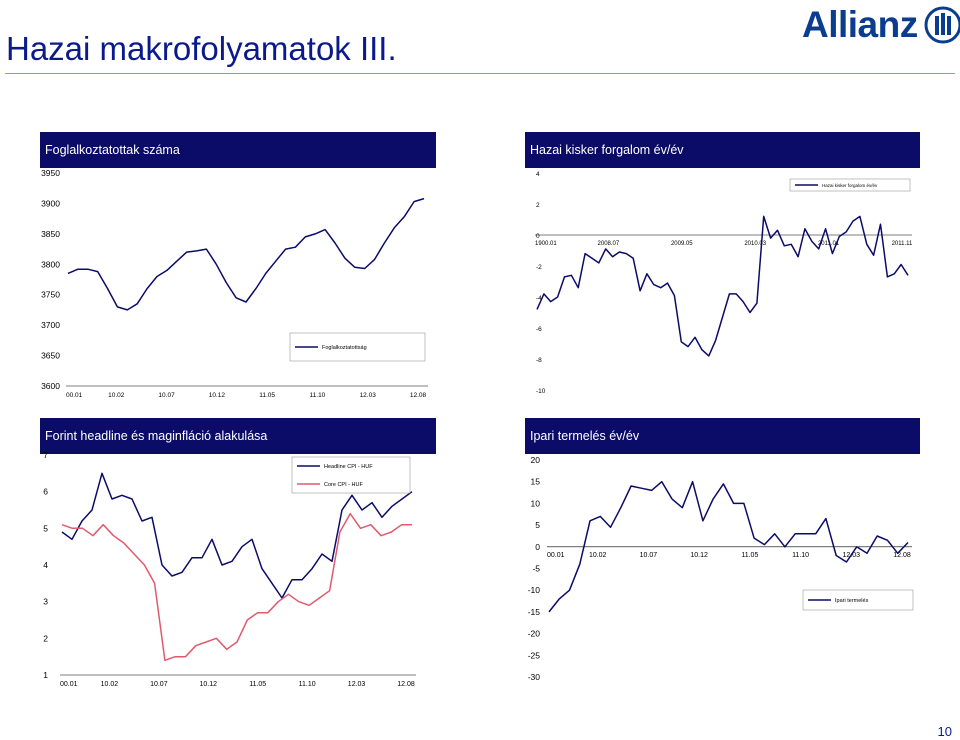  I want to click on y-tick-label: 3600, so click(50, 386).